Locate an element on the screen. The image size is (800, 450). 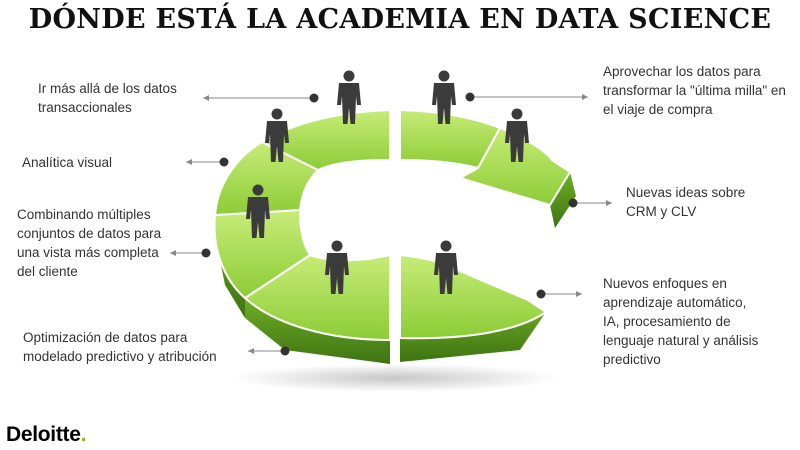
ring-segment-bottom-right is located at coordinates (473, 296).